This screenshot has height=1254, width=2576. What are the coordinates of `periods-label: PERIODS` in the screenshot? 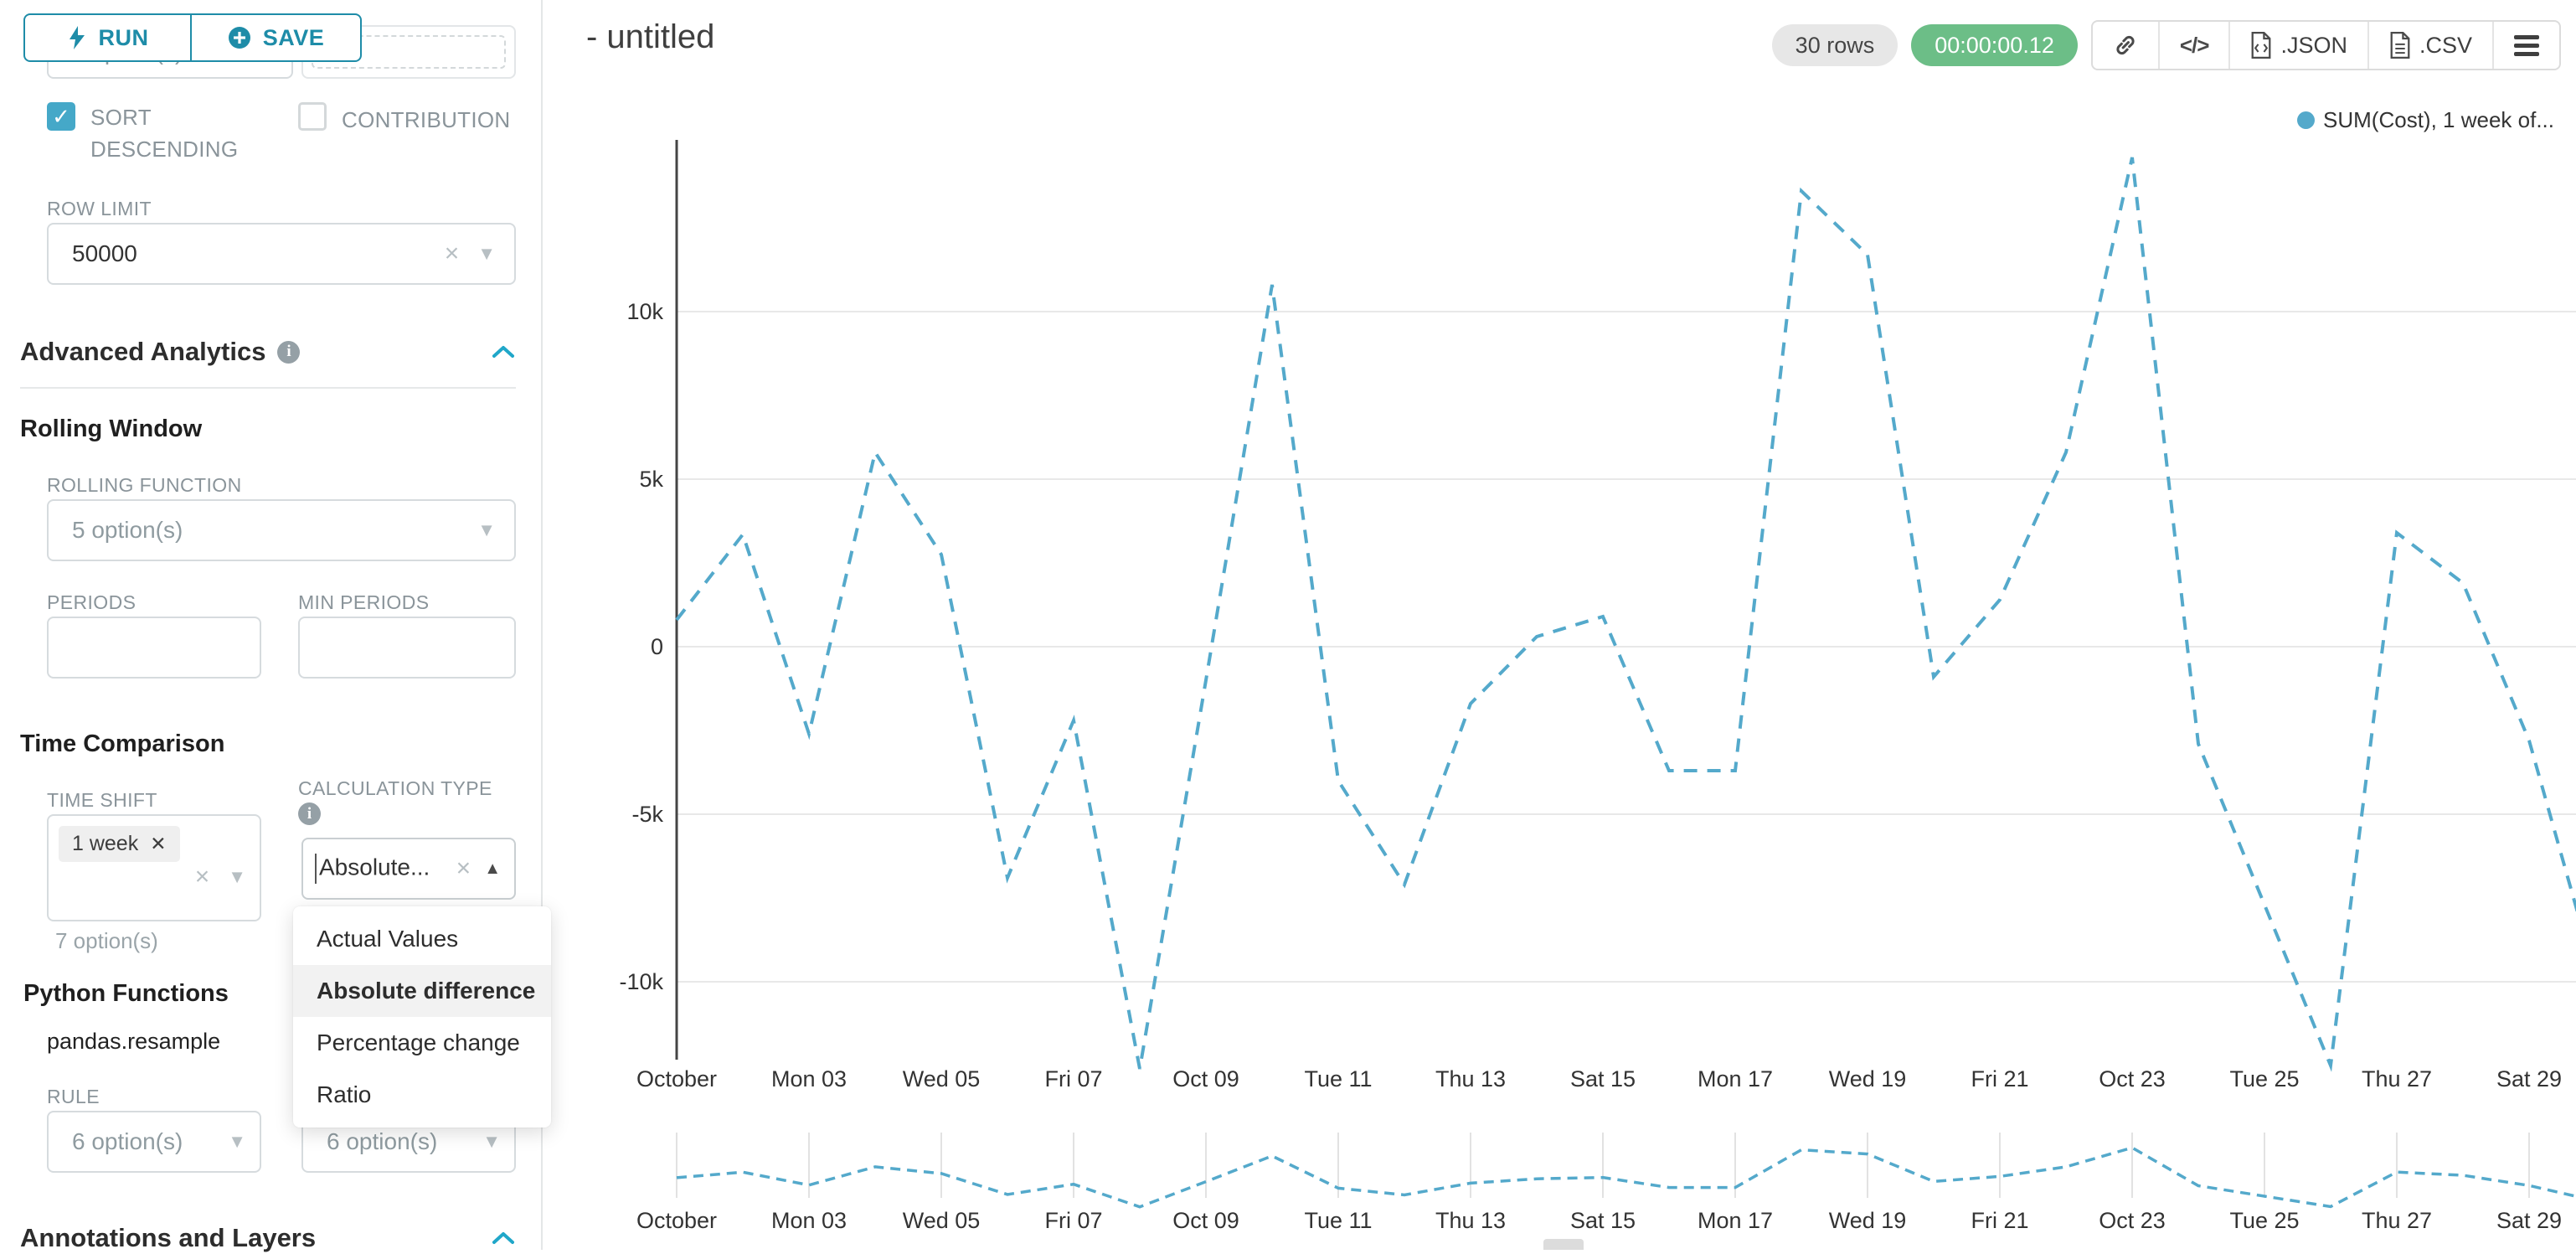 It's located at (92, 602).